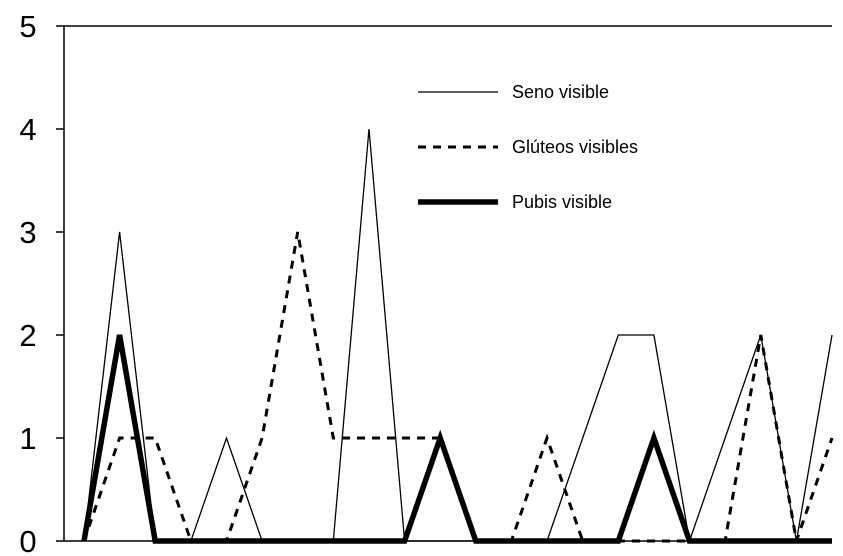 Image resolution: width=843 pixels, height=556 pixels. What do you see at coordinates (27, 26) in the screenshot?
I see `y-tick-label: 5` at bounding box center [27, 26].